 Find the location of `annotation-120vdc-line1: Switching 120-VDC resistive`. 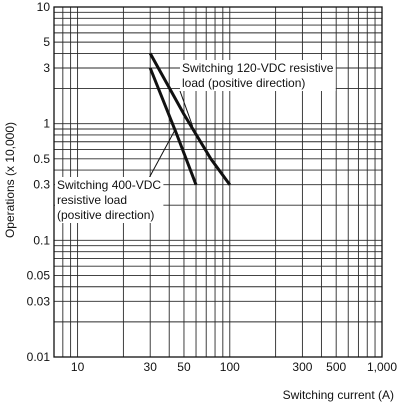

annotation-120vdc-line1: Switching 120-VDC resistive is located at coordinates (258, 68).